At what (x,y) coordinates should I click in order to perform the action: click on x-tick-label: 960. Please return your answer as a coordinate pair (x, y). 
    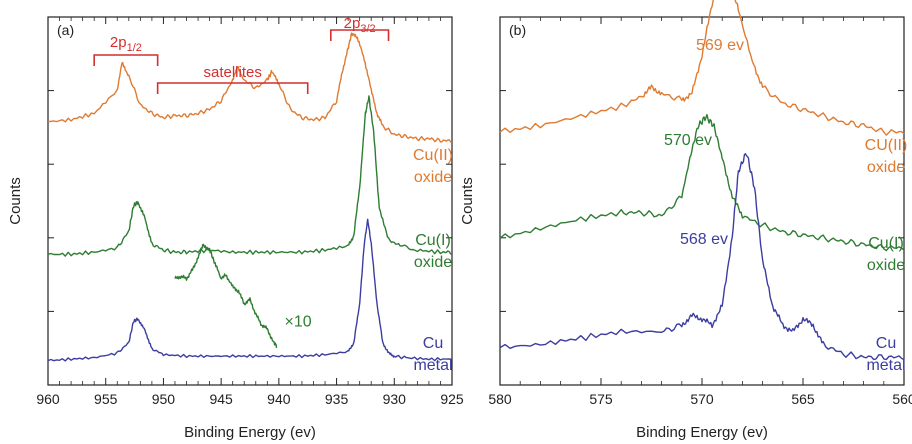
    Looking at the image, I should click on (48, 399).